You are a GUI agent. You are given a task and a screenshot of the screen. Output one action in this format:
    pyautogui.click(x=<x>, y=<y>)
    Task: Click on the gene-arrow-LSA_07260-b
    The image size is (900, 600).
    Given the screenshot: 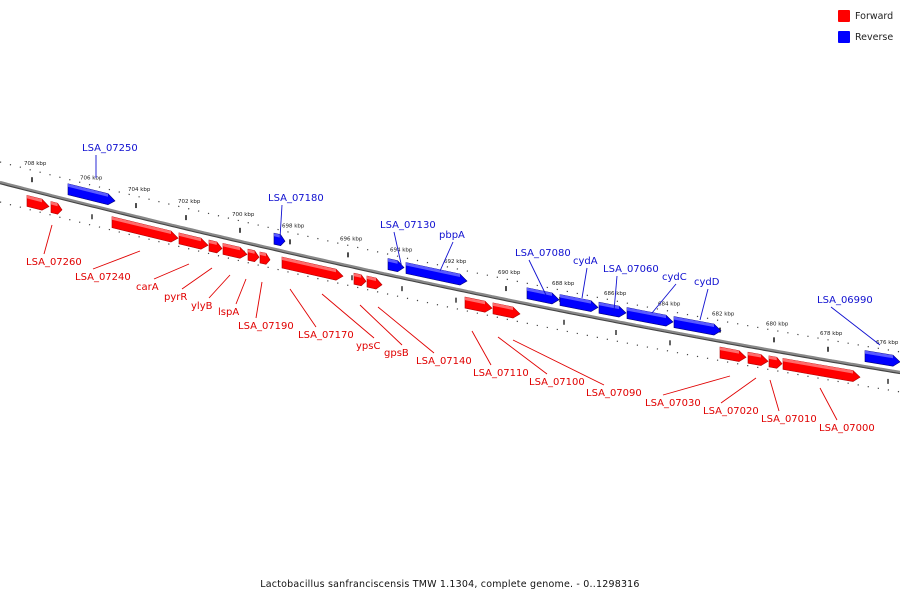 What is the action you would take?
    pyautogui.click(x=56, y=208)
    